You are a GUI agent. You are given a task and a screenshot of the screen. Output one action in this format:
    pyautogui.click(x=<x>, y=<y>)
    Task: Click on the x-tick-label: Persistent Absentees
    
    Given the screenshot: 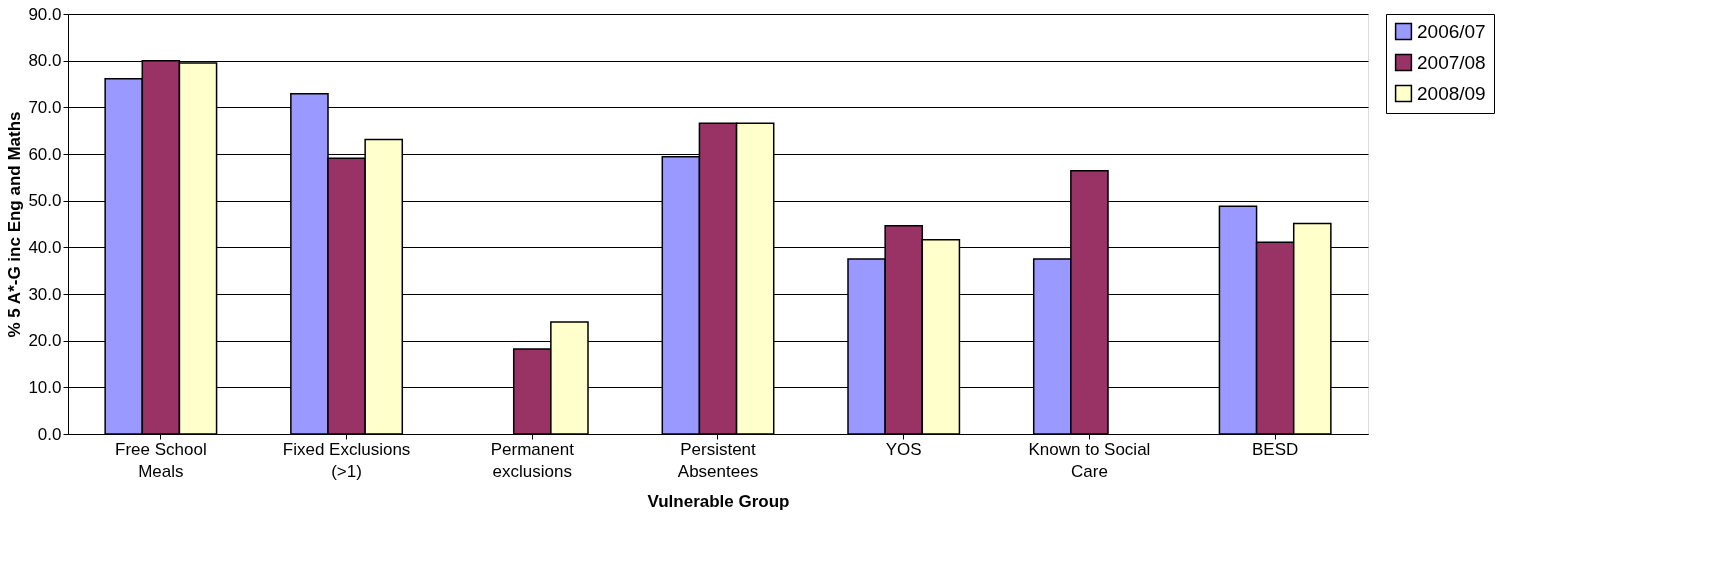 What is the action you would take?
    pyautogui.click(x=718, y=460)
    